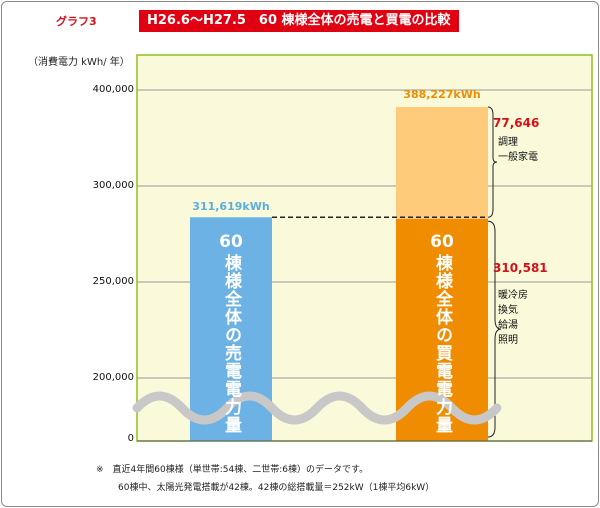 The width and height of the screenshot is (600, 508). I want to click on segment-desc-bottom: 暖冷房 換気 給湯 照明, so click(513, 318).